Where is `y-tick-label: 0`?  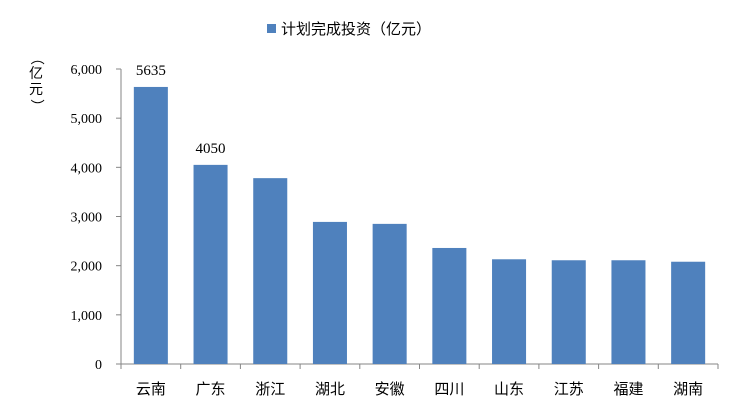 y-tick-label: 0 is located at coordinates (98, 365).